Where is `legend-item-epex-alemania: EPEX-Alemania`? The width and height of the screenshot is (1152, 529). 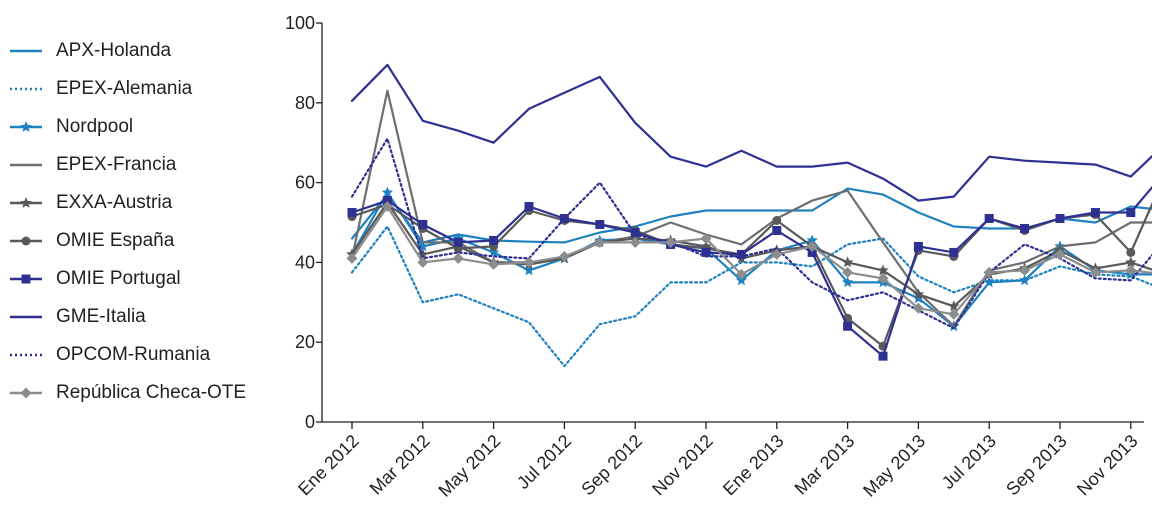 legend-item-epex-alemania: EPEX-Alemania is located at coordinates (143, 89).